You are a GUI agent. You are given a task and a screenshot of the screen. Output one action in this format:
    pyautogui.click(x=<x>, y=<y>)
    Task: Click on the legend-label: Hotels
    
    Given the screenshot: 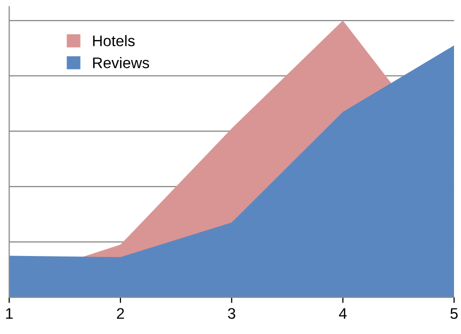 What is the action you would take?
    pyautogui.click(x=114, y=40)
    